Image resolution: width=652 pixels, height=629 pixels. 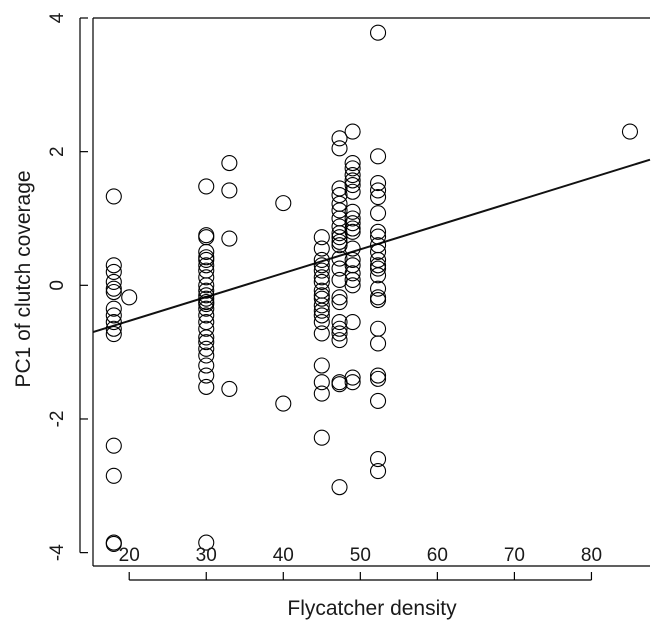 What do you see at coordinates (57, 552) in the screenshot?
I see `y-tick-label: -4` at bounding box center [57, 552].